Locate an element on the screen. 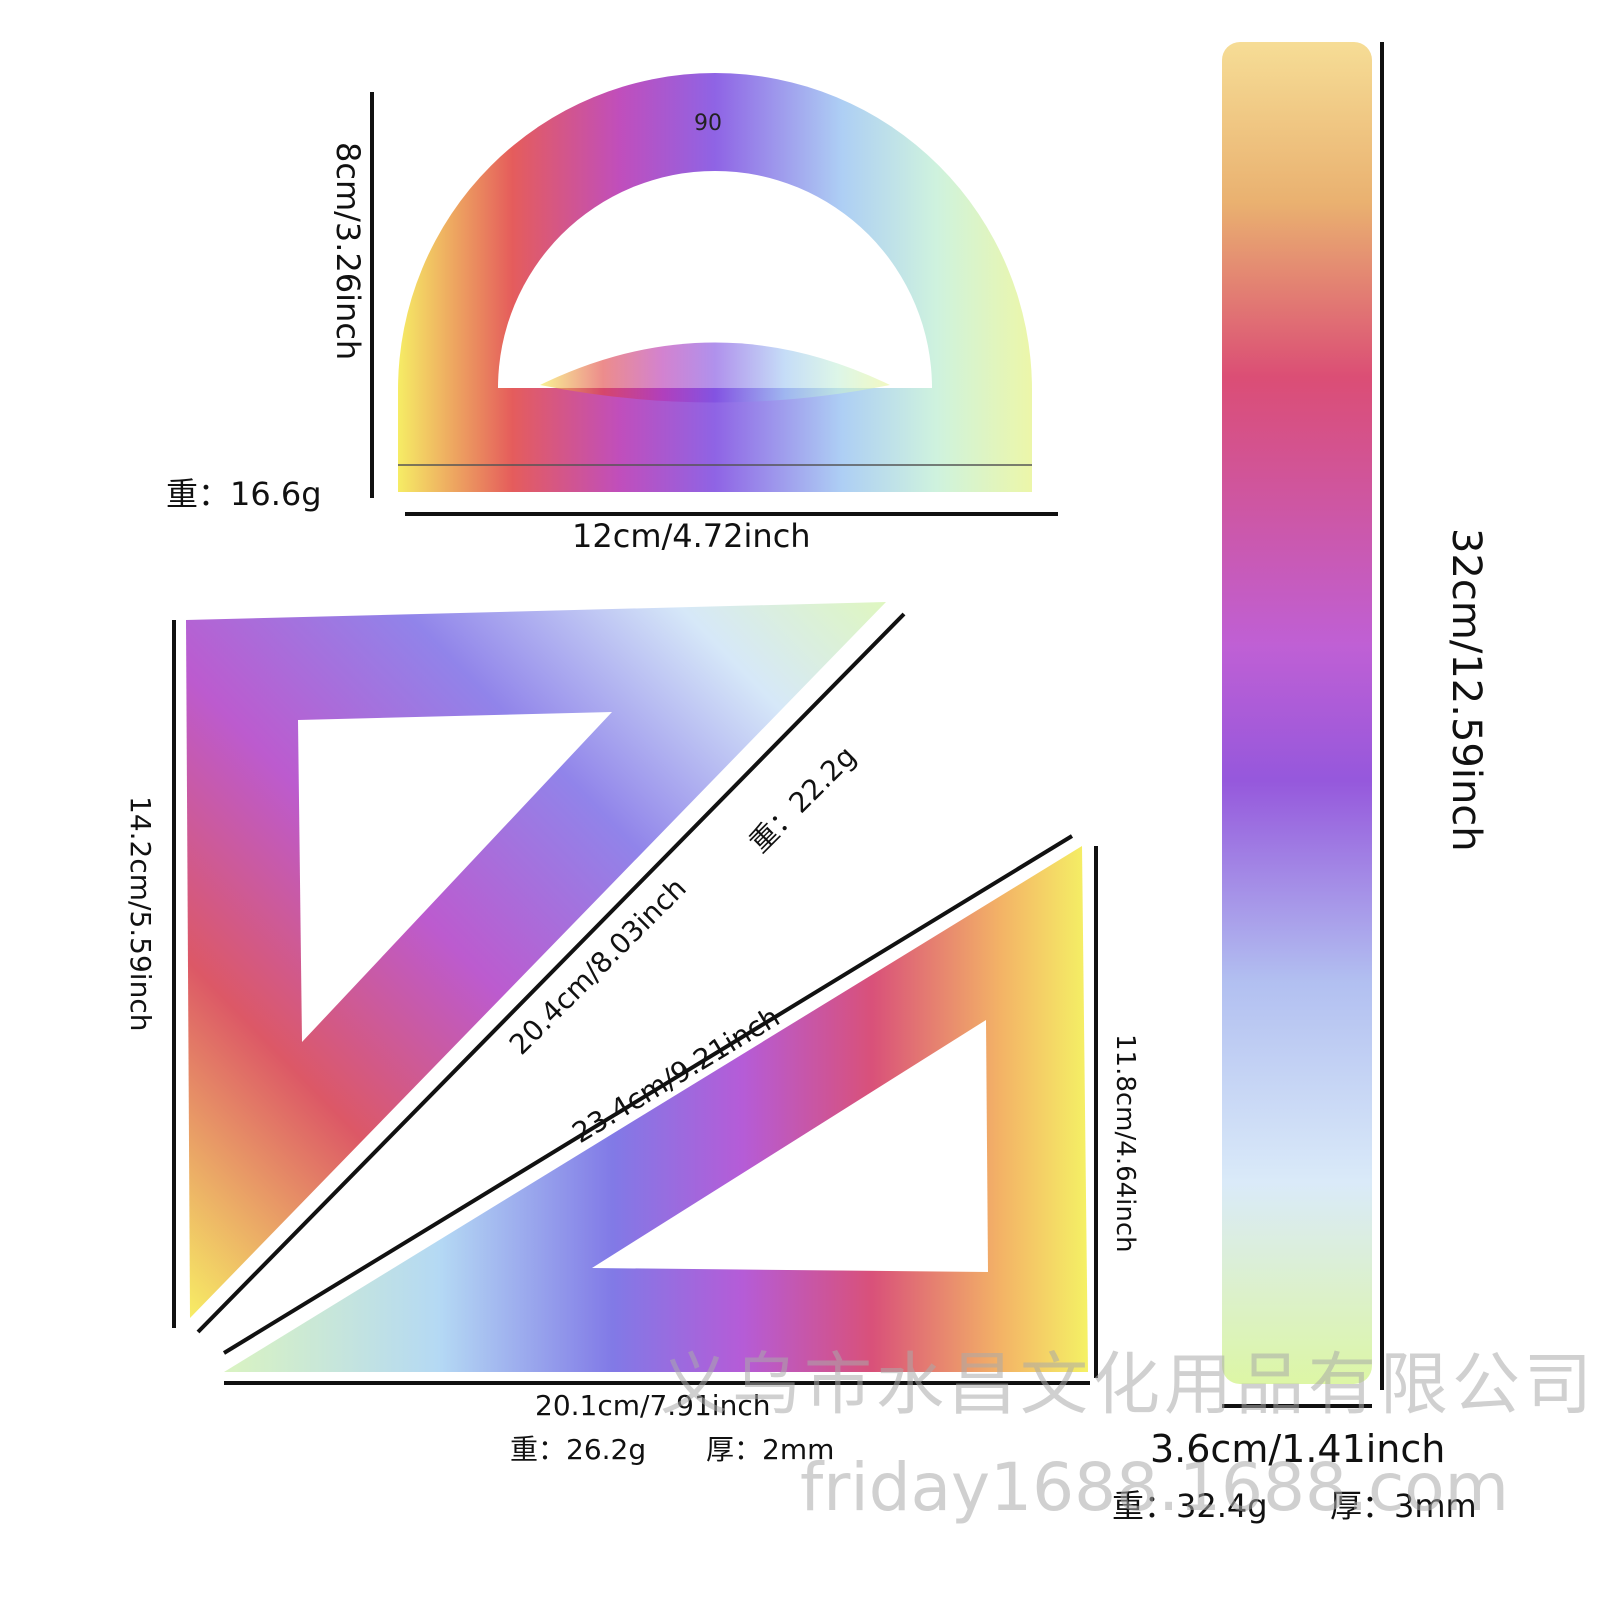 This screenshot has width=1600, height=1600. set-square-30-thickness-label: 厚：2mm is located at coordinates (770, 1449).